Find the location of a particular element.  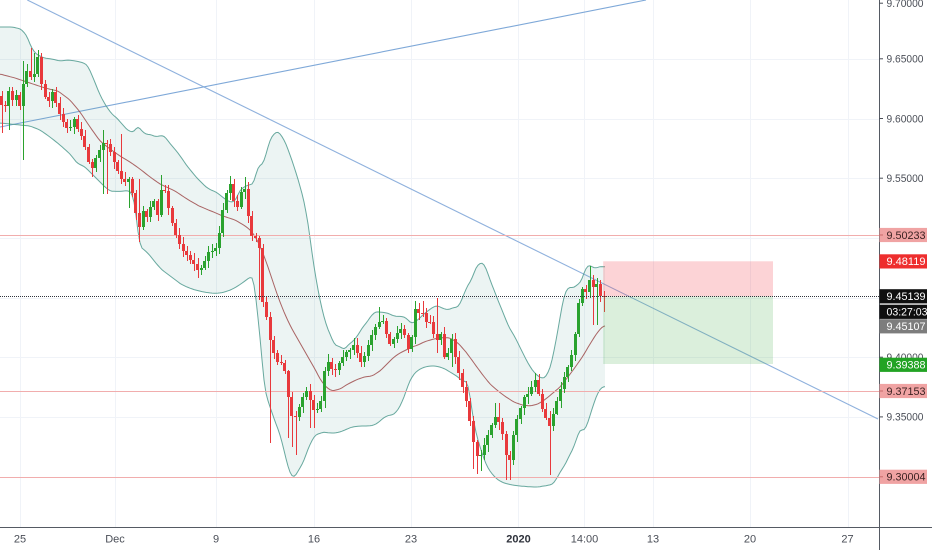

svg-text: 23 is located at coordinates (411, 540).